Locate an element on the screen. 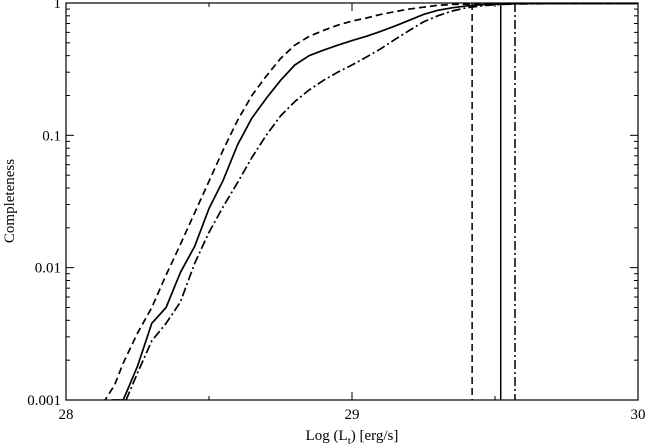  y-tick-label: 0.001 is located at coordinates (44, 401).